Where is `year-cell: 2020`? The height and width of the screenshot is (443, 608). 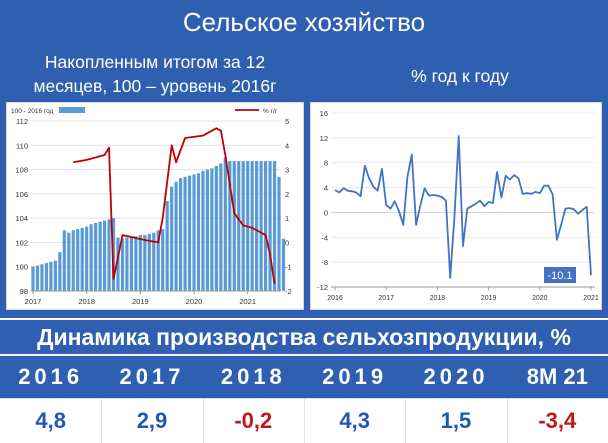 year-cell: 2020 is located at coordinates (456, 376).